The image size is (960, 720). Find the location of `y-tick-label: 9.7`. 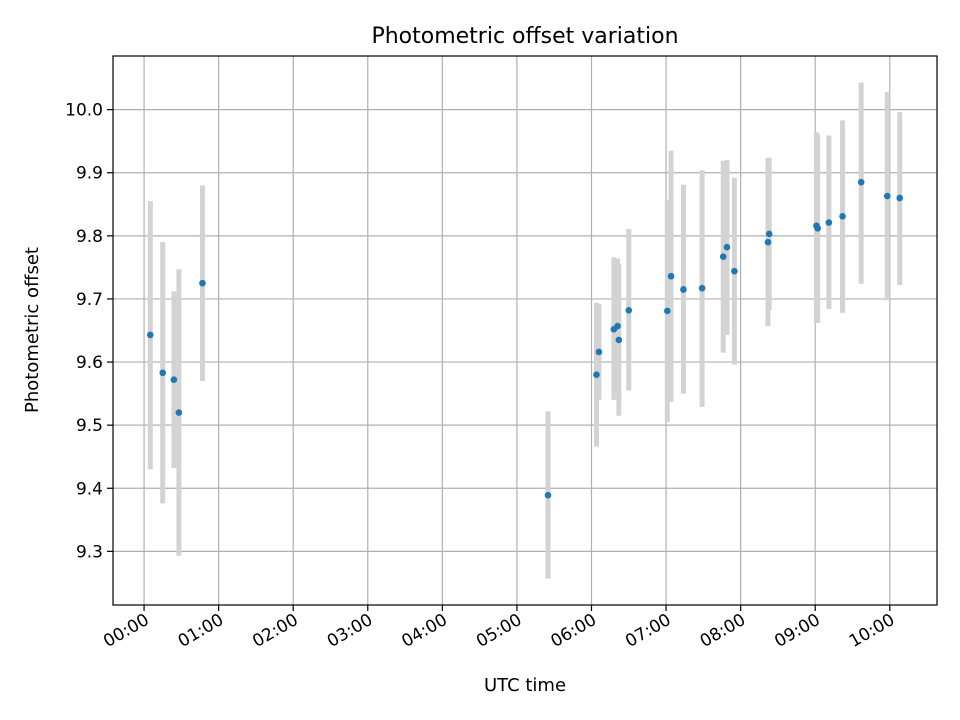

y-tick-label: 9.7 is located at coordinates (89, 300).